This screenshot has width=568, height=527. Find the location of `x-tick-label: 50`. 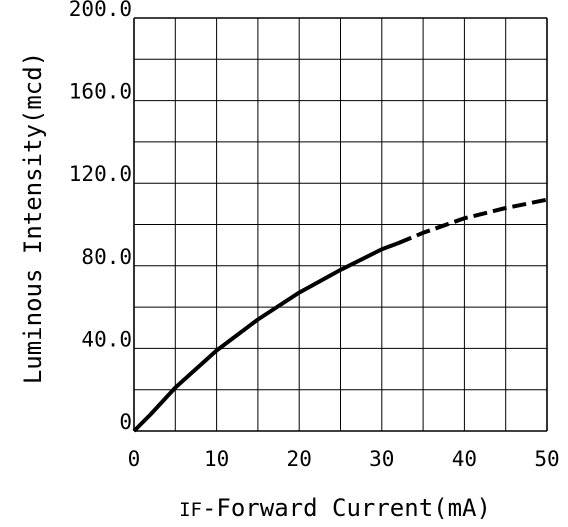

x-tick-label: 50 is located at coordinates (546, 459).